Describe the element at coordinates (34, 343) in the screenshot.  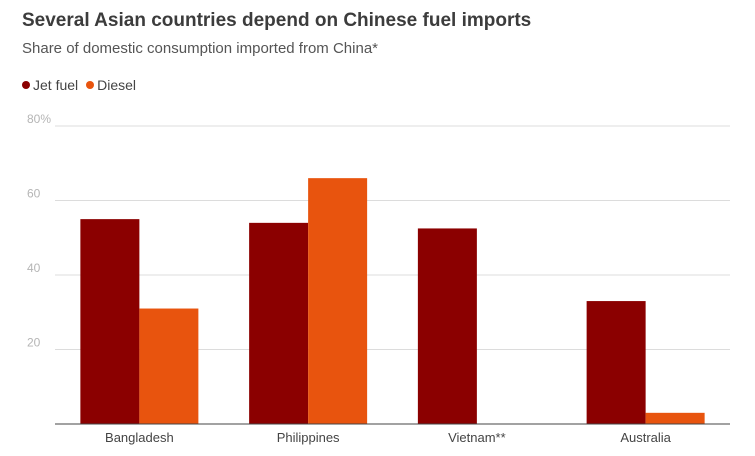
I see `y-tick-label: 20` at that location.